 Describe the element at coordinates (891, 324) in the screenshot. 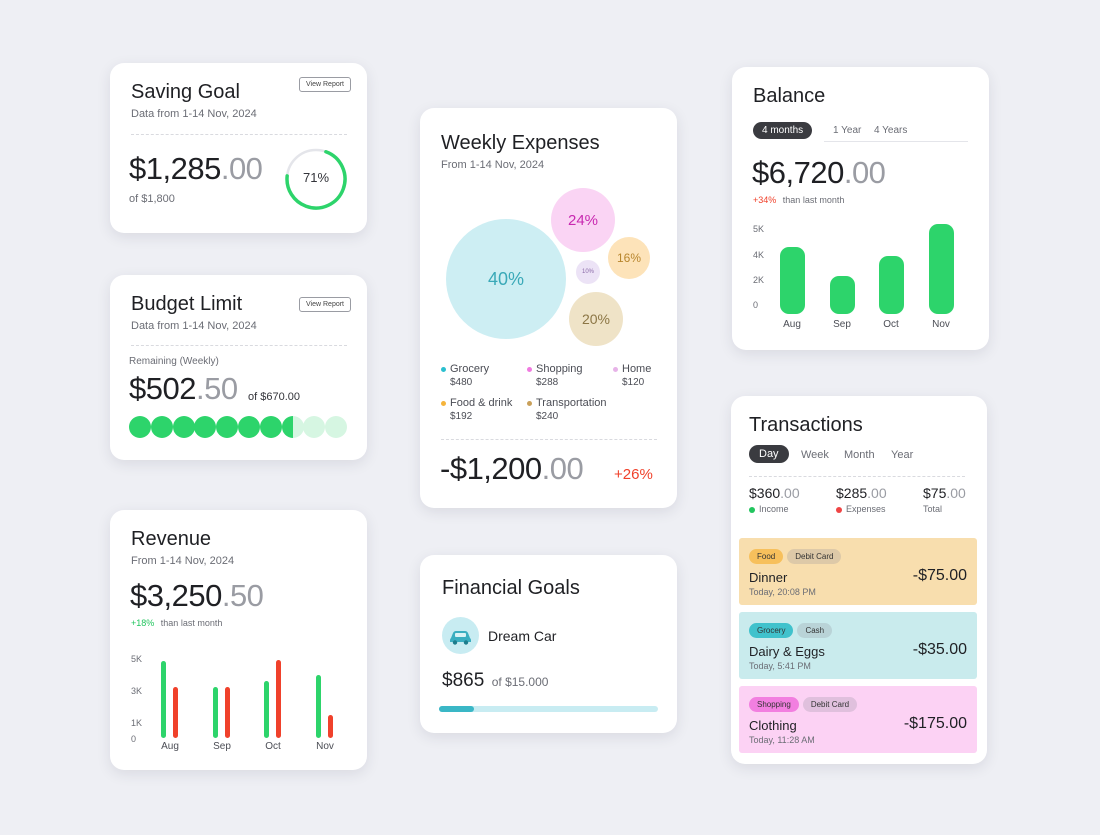

I see `balance-x-label: Oct` at that location.